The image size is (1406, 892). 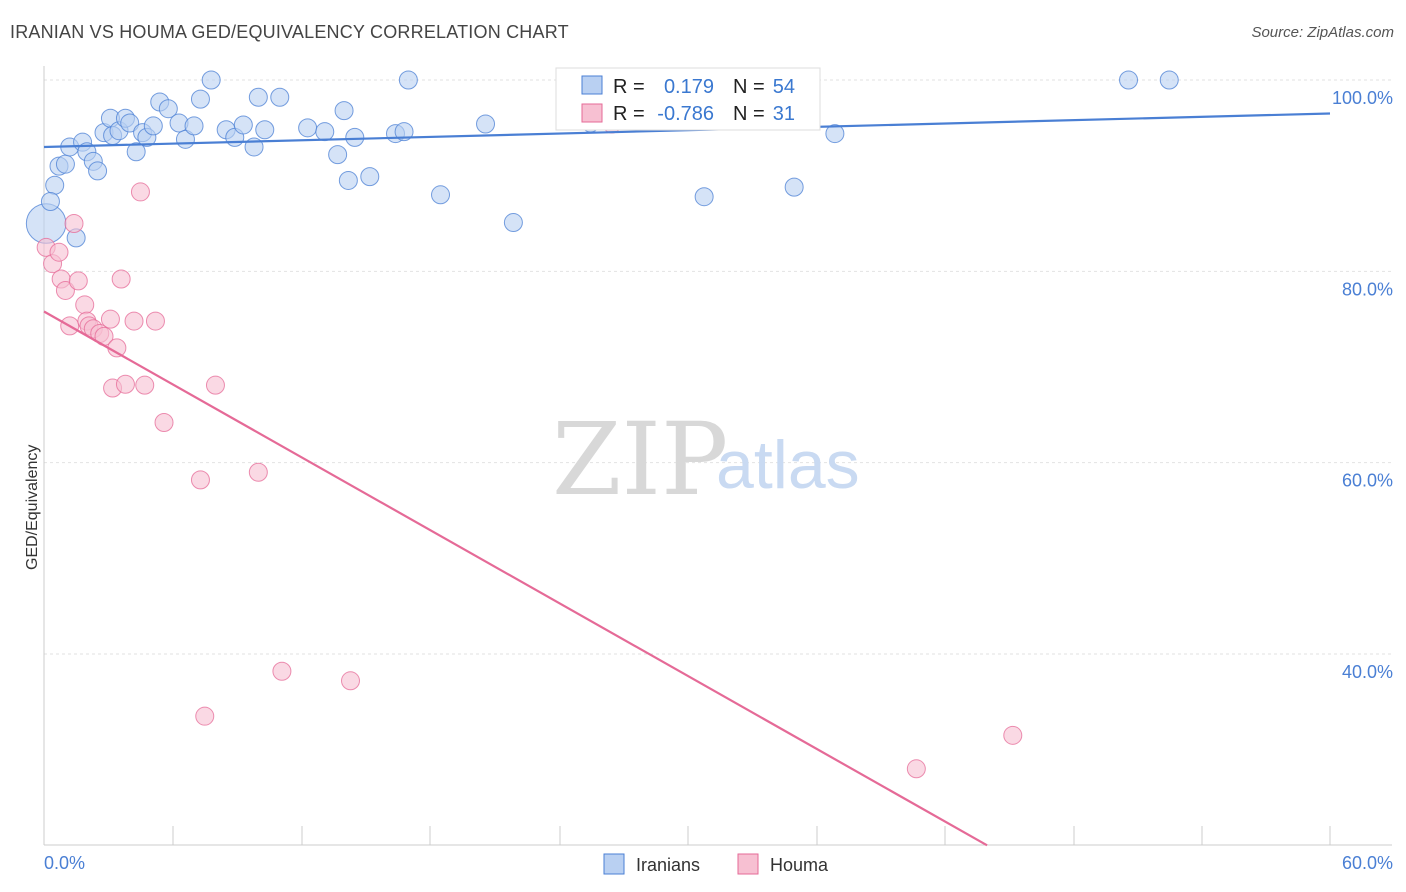 I want to click on stats-r-value-iranians: 0.179, so click(x=689, y=87).